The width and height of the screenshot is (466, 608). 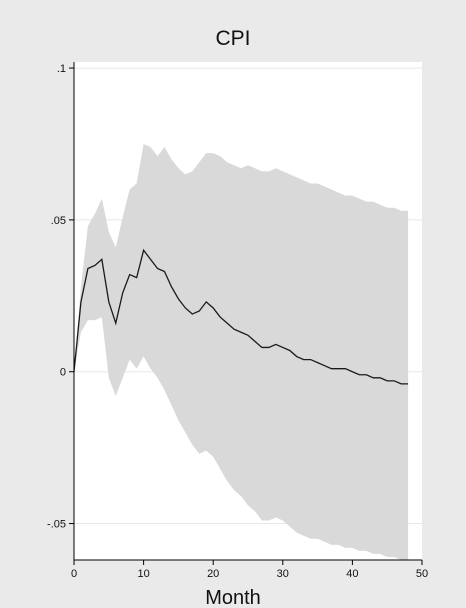 I want to click on y-tick-label: 0, so click(x=63, y=373).